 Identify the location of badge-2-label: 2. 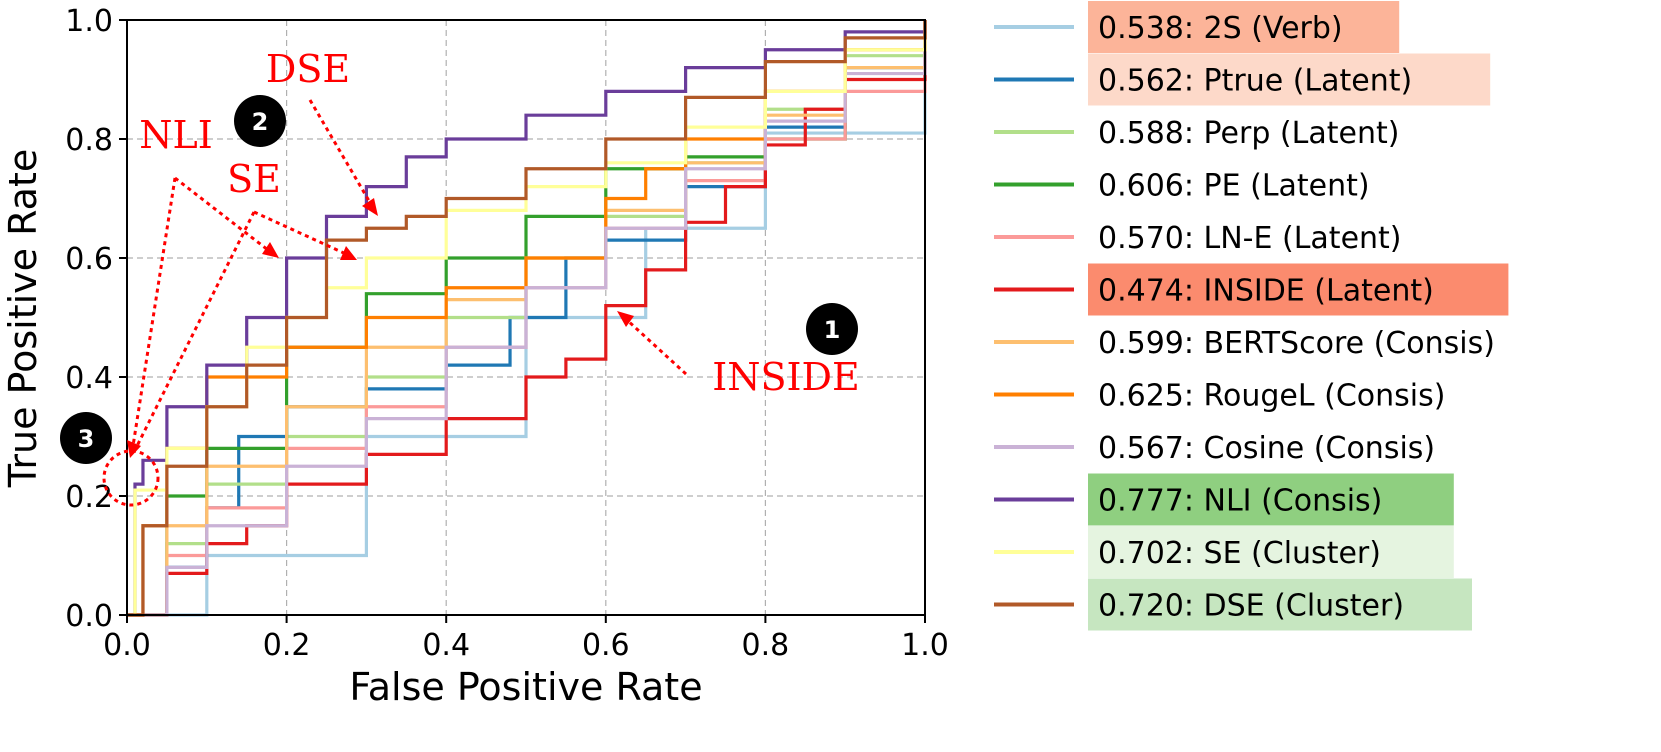
(260, 122).